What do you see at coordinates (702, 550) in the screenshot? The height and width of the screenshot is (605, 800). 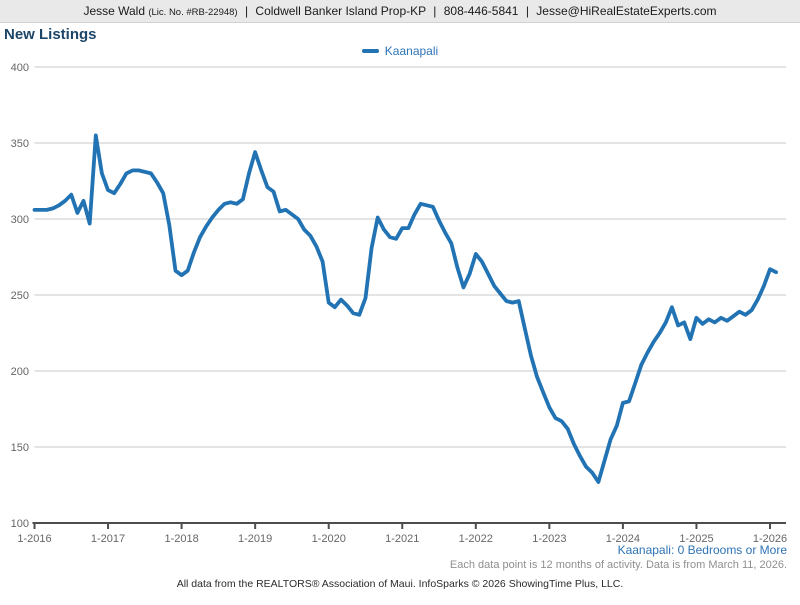 I see `series-filter-note: Kaanapali: 0 Bedrooms or More` at bounding box center [702, 550].